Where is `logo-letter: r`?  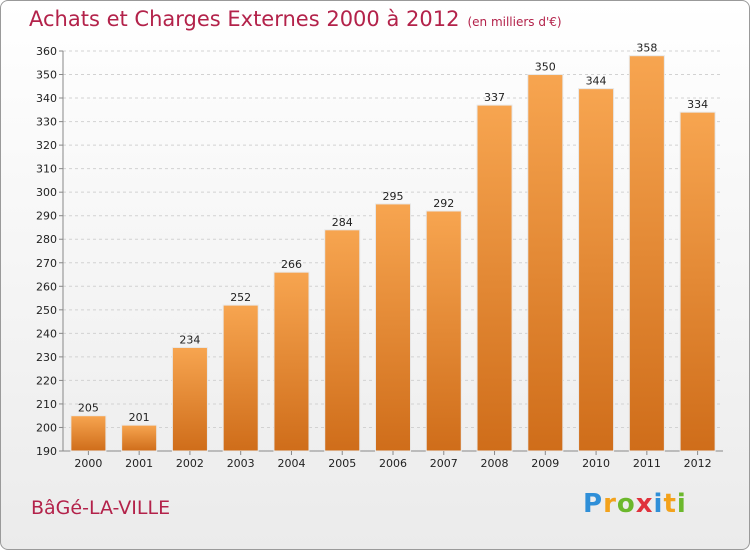
logo-letter: r is located at coordinates (610, 504).